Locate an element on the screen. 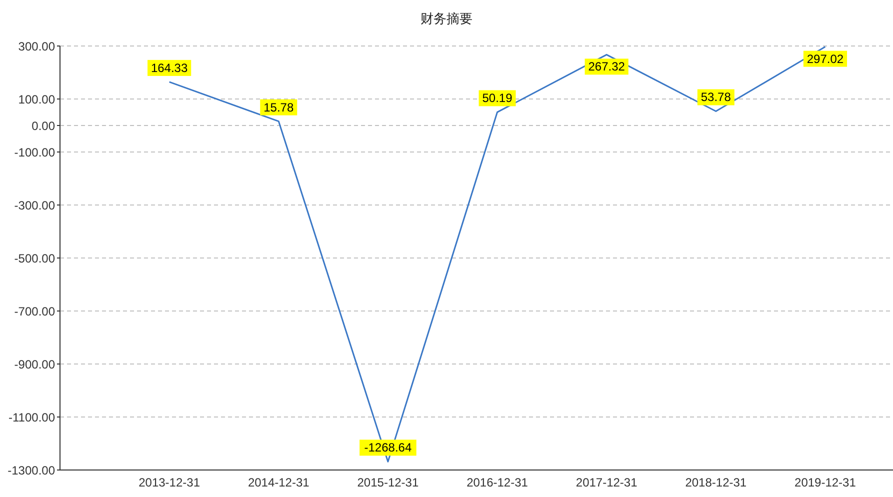  y-tick-label: -900.00 is located at coordinates (35, 364).